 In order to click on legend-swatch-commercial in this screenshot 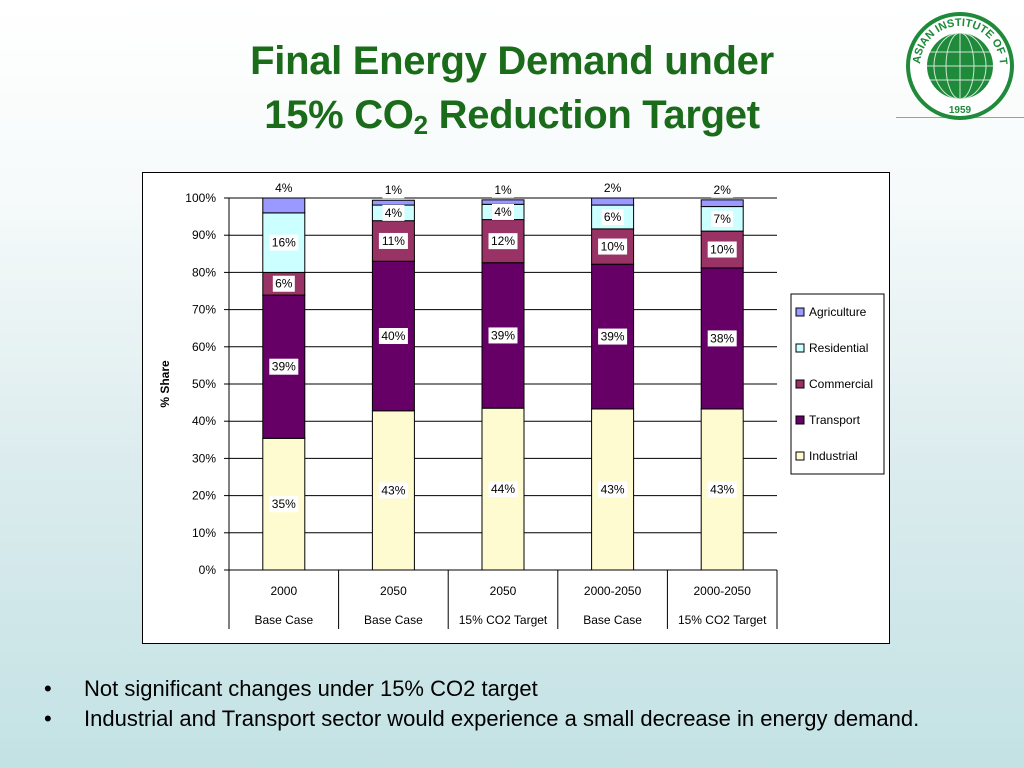, I will do `click(800, 384)`.